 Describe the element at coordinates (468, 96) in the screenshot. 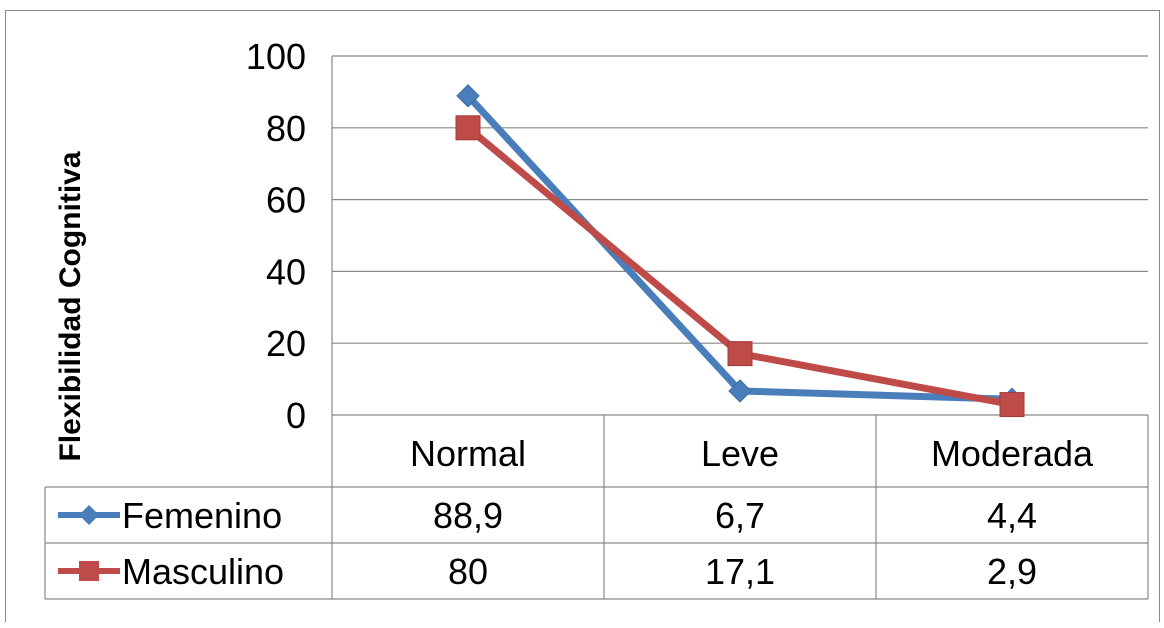

I see `data-point-femenino-normal` at that location.